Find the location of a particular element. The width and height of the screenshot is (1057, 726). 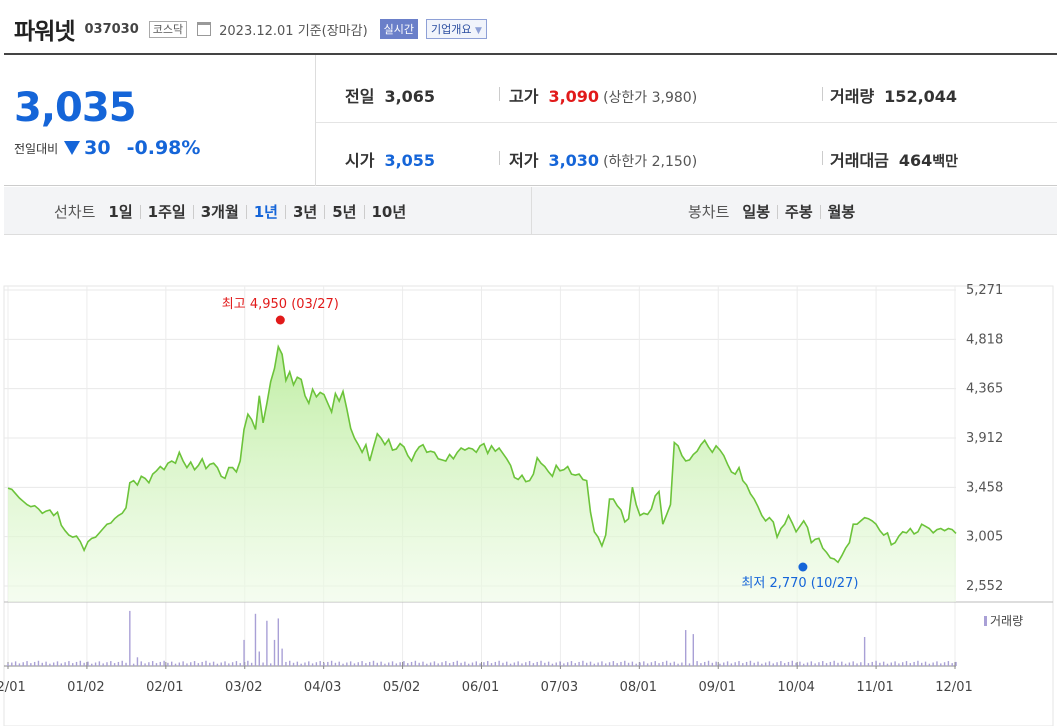

tab-1w: 1주일 is located at coordinates (166, 211).